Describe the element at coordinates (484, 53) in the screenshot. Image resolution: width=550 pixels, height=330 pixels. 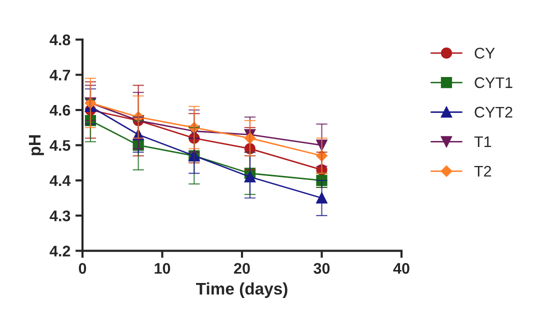
I see `legend-label: CY` at that location.